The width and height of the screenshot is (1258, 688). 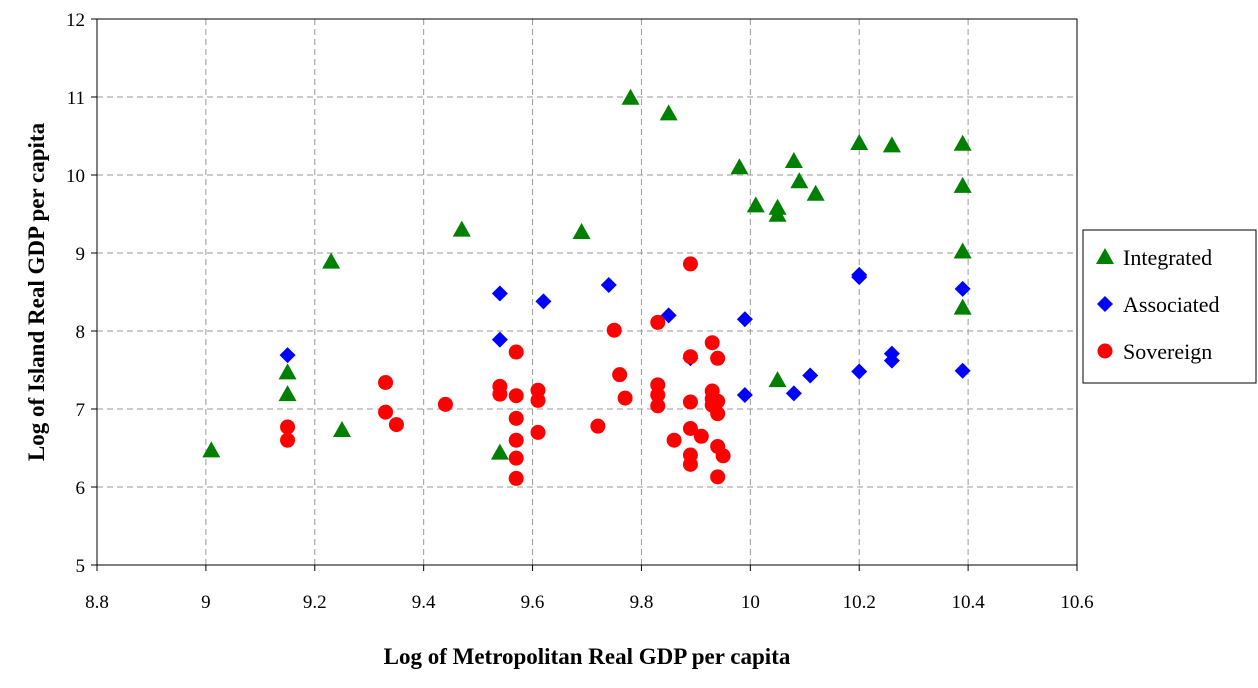 What do you see at coordinates (1076, 602) in the screenshot?
I see `x-tick-label: 10.6` at bounding box center [1076, 602].